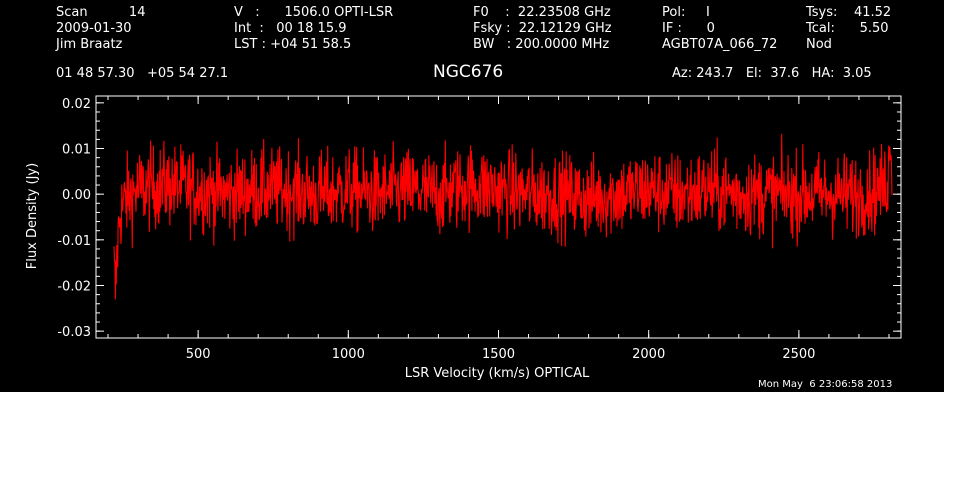 This screenshot has height=490, width=962. Describe the element at coordinates (314, 12) in the screenshot. I see `velocity-label: V : 1506.0 OPTI-LSR` at that location.